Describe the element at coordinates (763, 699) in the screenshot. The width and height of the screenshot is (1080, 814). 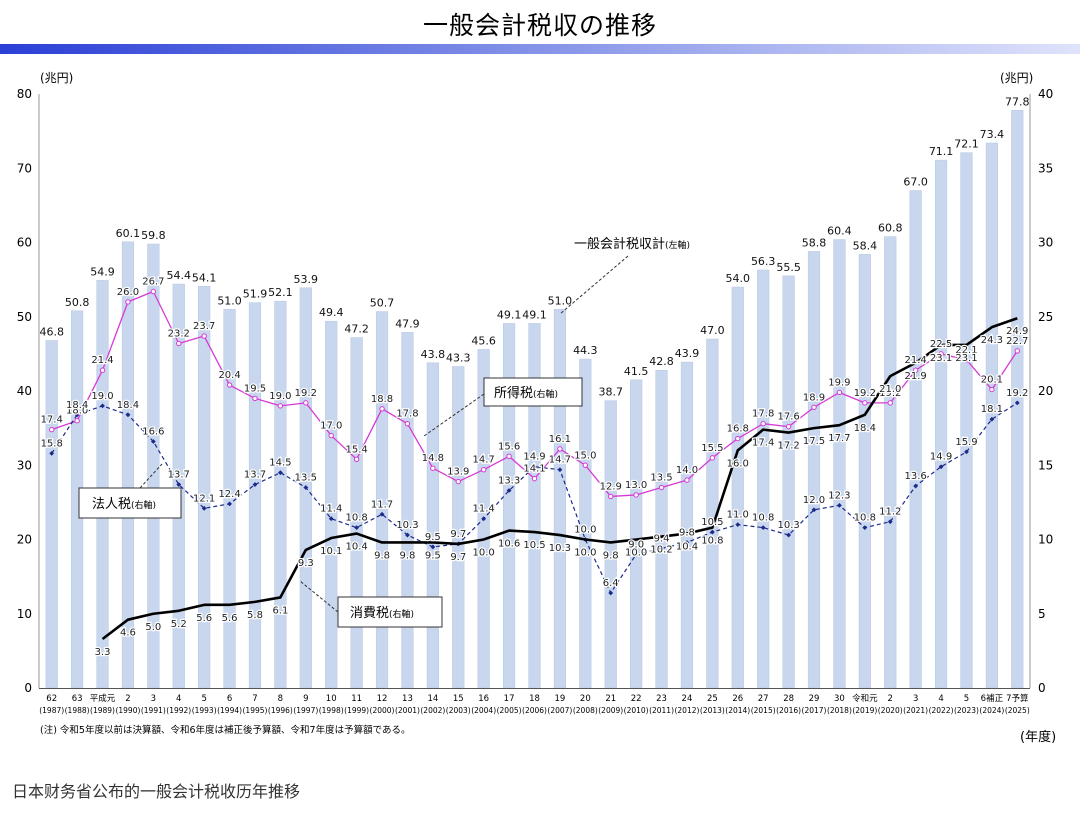
I see `x-tick-era: 27` at that location.